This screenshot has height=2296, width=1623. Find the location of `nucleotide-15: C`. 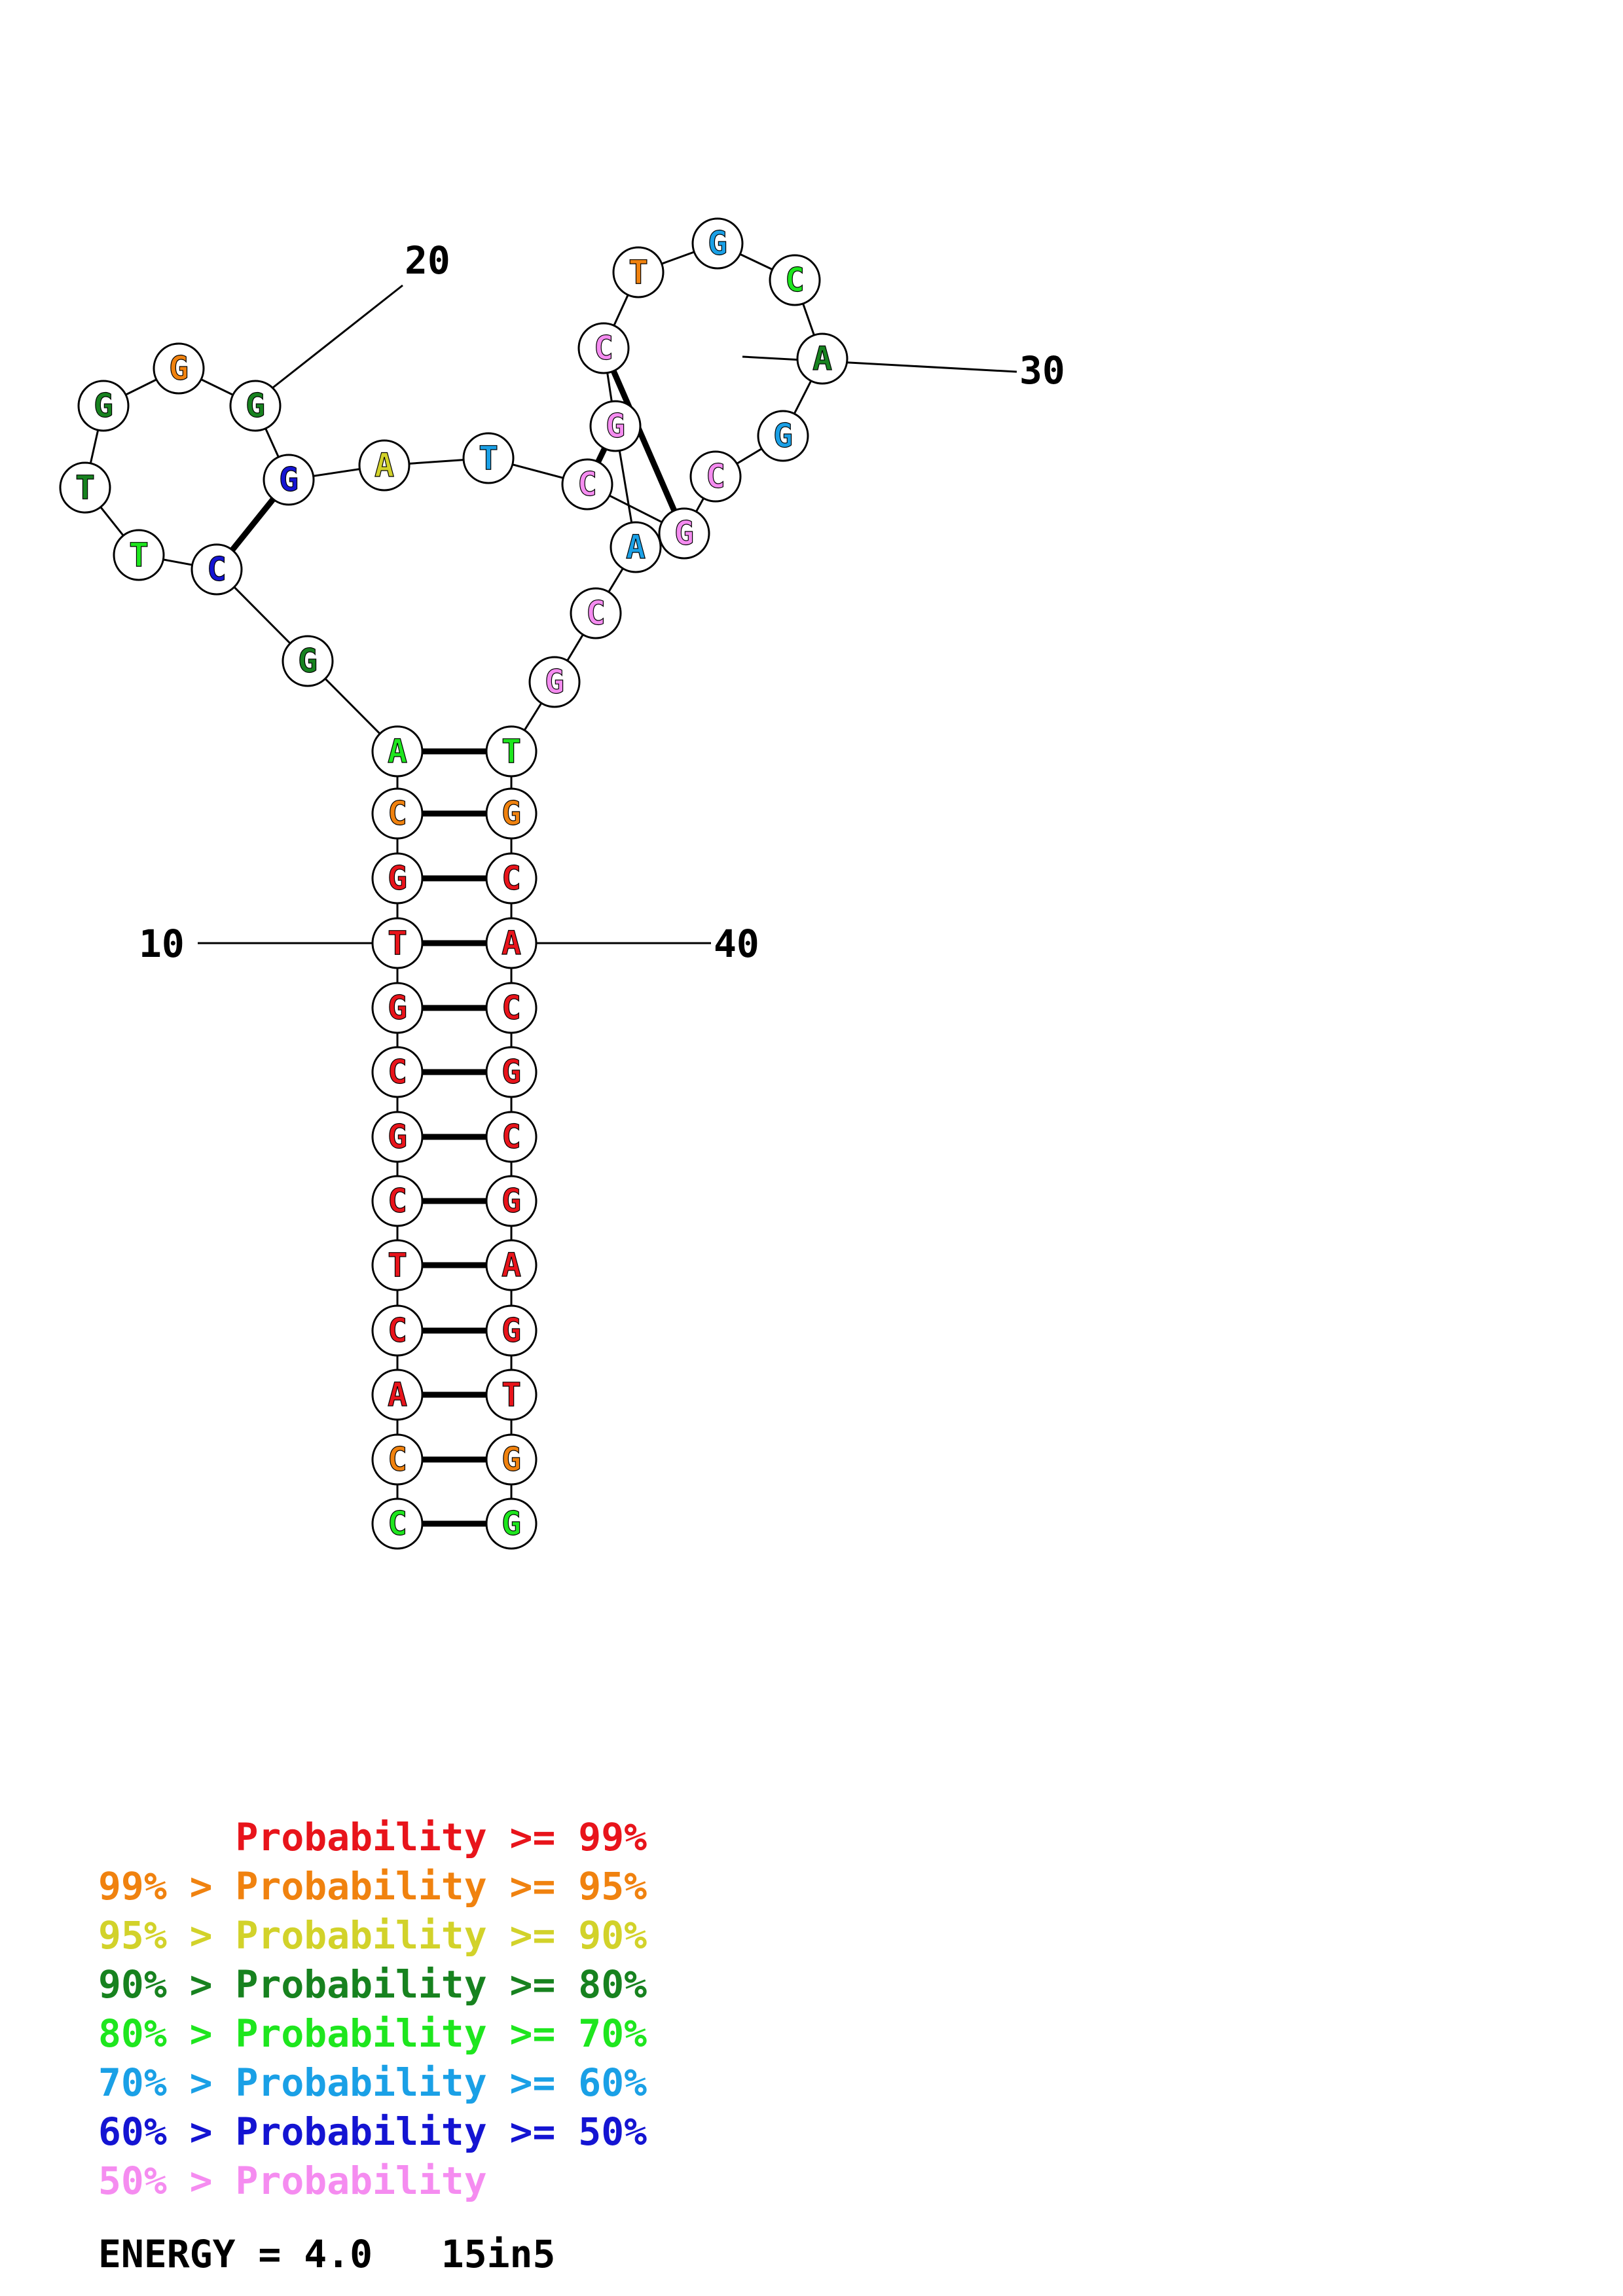

nucleotide-15: C is located at coordinates (217, 569).